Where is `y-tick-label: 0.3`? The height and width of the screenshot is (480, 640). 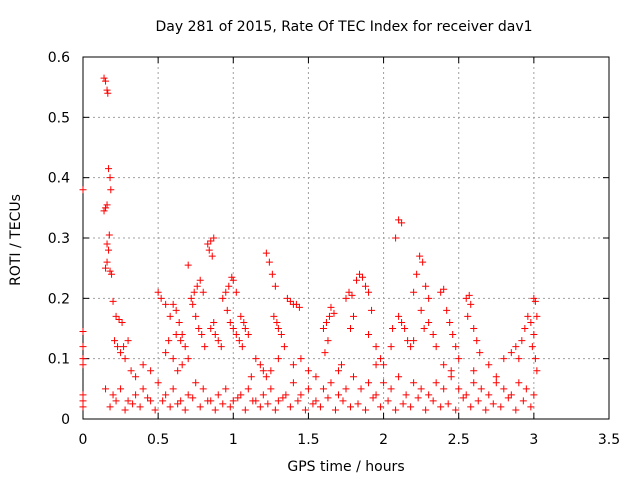
y-tick-label: 0.3 is located at coordinates (59, 239).